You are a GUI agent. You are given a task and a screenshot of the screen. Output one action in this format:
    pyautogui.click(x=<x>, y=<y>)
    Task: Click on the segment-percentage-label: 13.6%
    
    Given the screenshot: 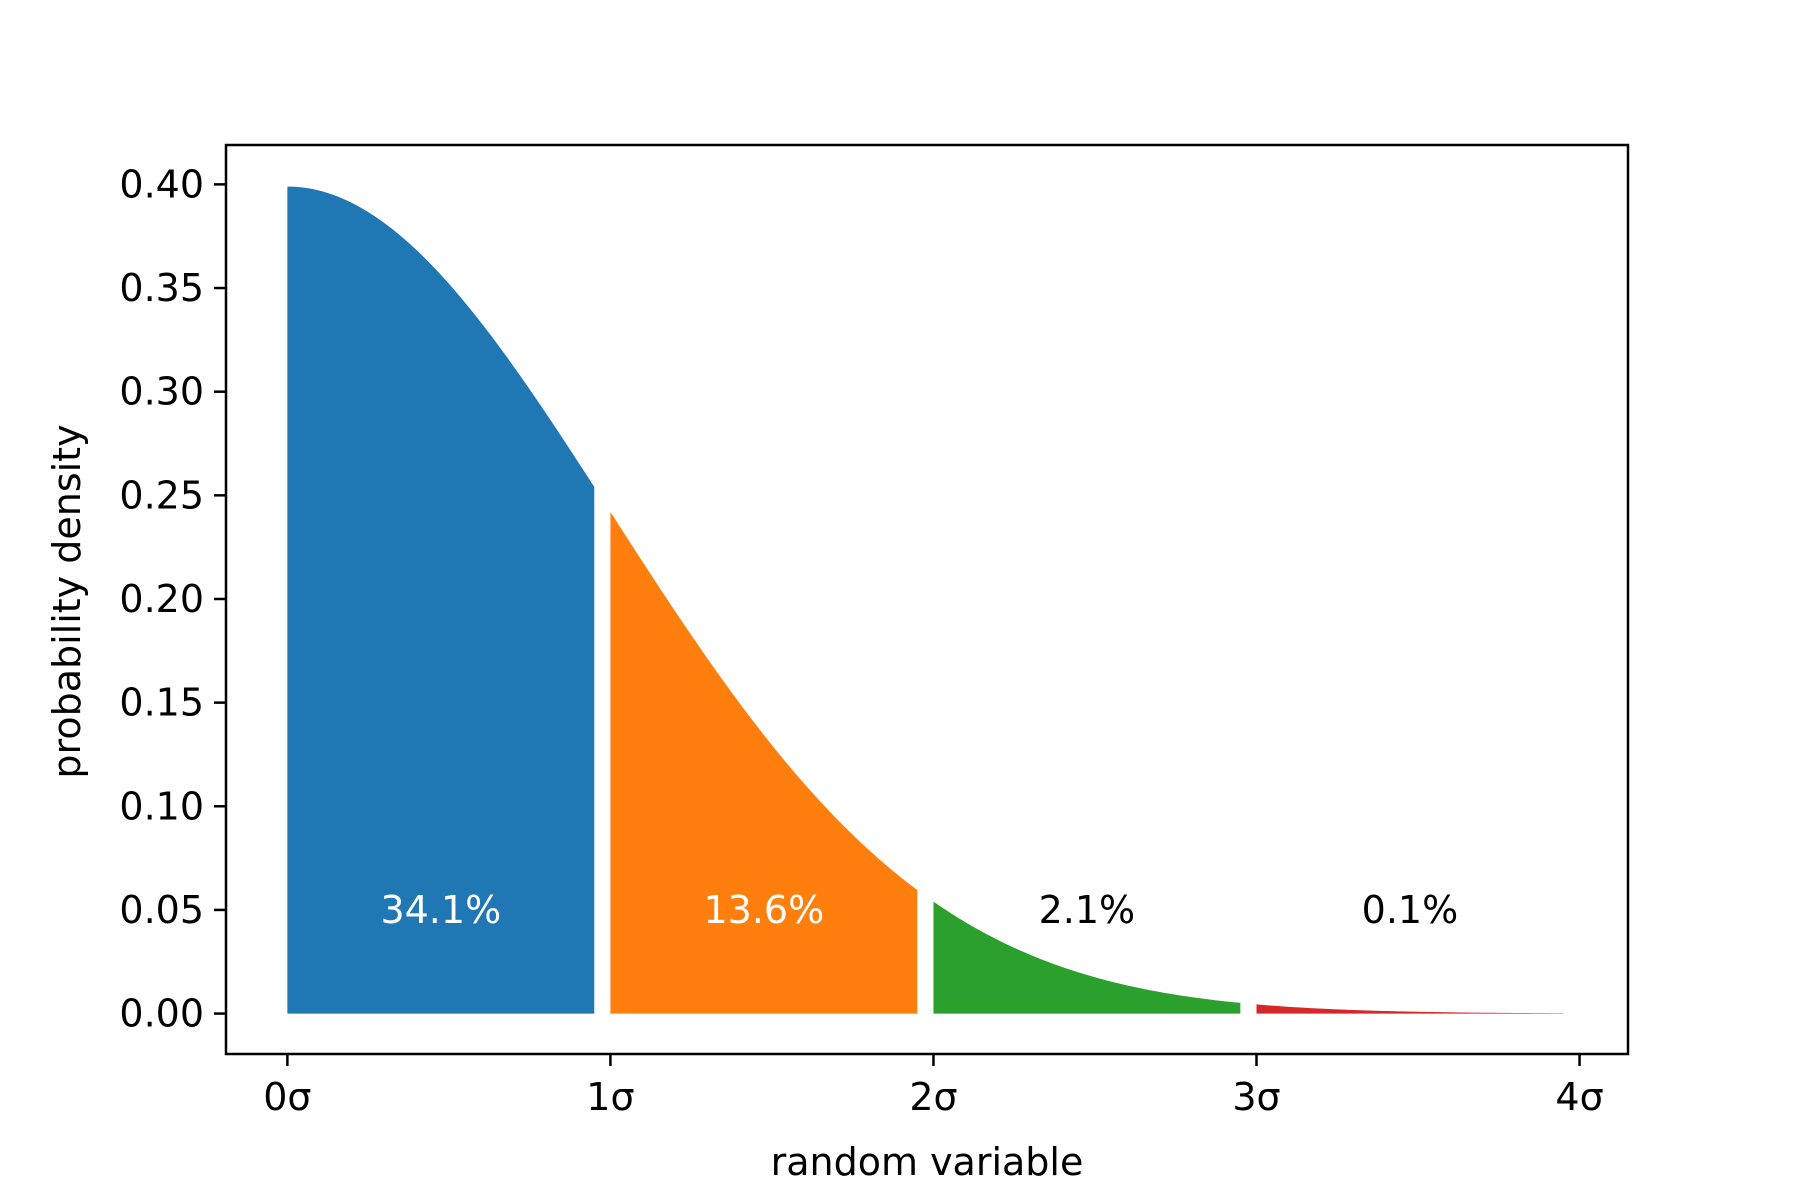 What is the action you would take?
    pyautogui.click(x=764, y=910)
    